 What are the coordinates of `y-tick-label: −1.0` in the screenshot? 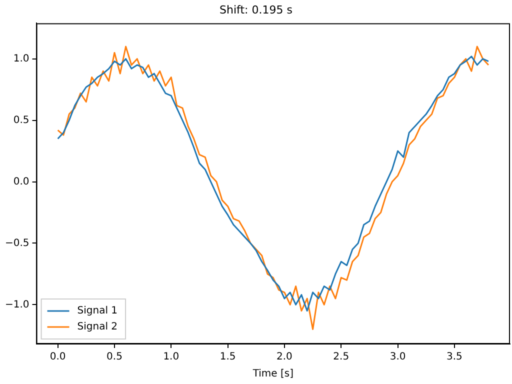 It's located at (17, 304).